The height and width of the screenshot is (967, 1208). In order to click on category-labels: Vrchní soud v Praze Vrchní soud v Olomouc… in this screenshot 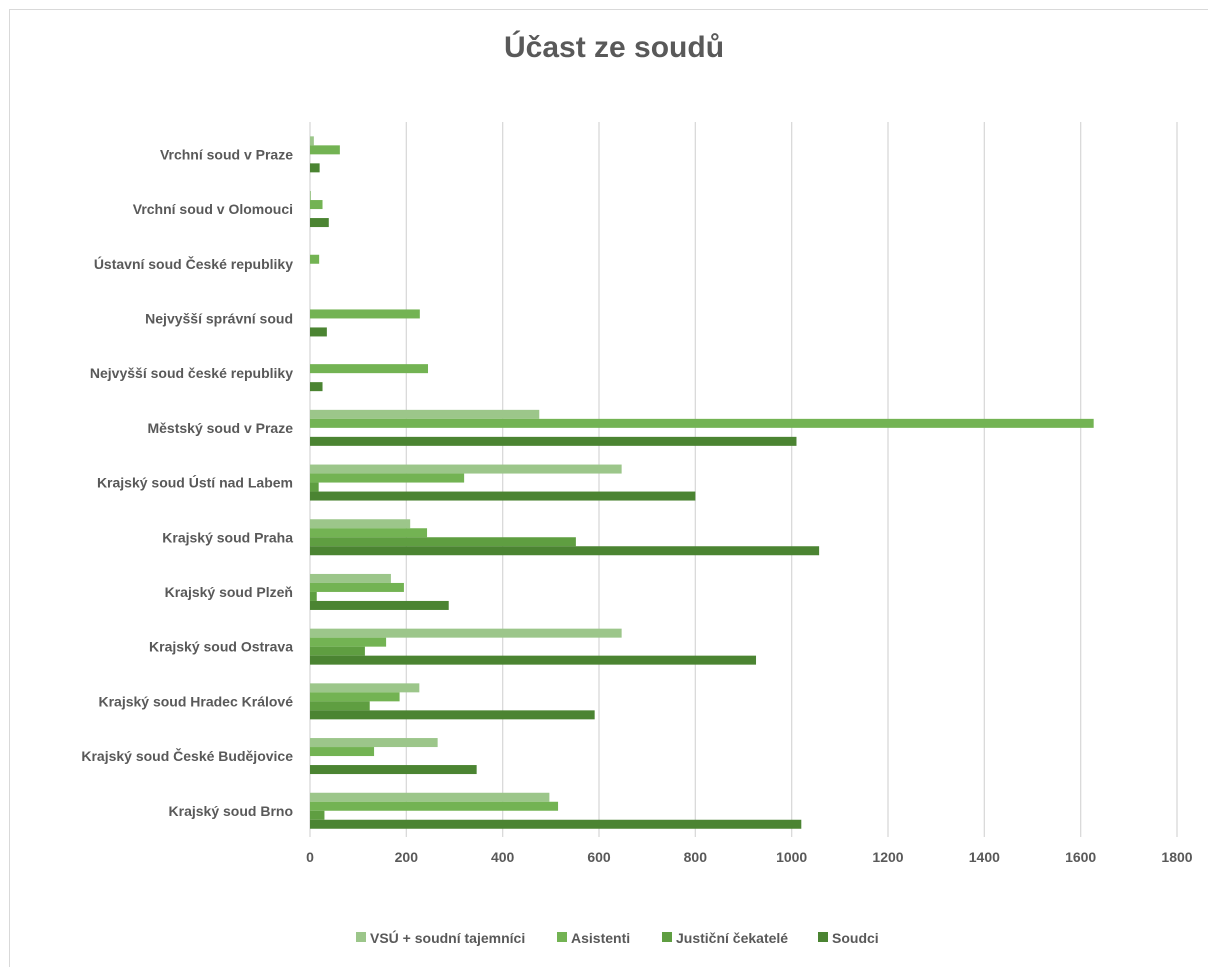, I will do `click(187, 482)`.